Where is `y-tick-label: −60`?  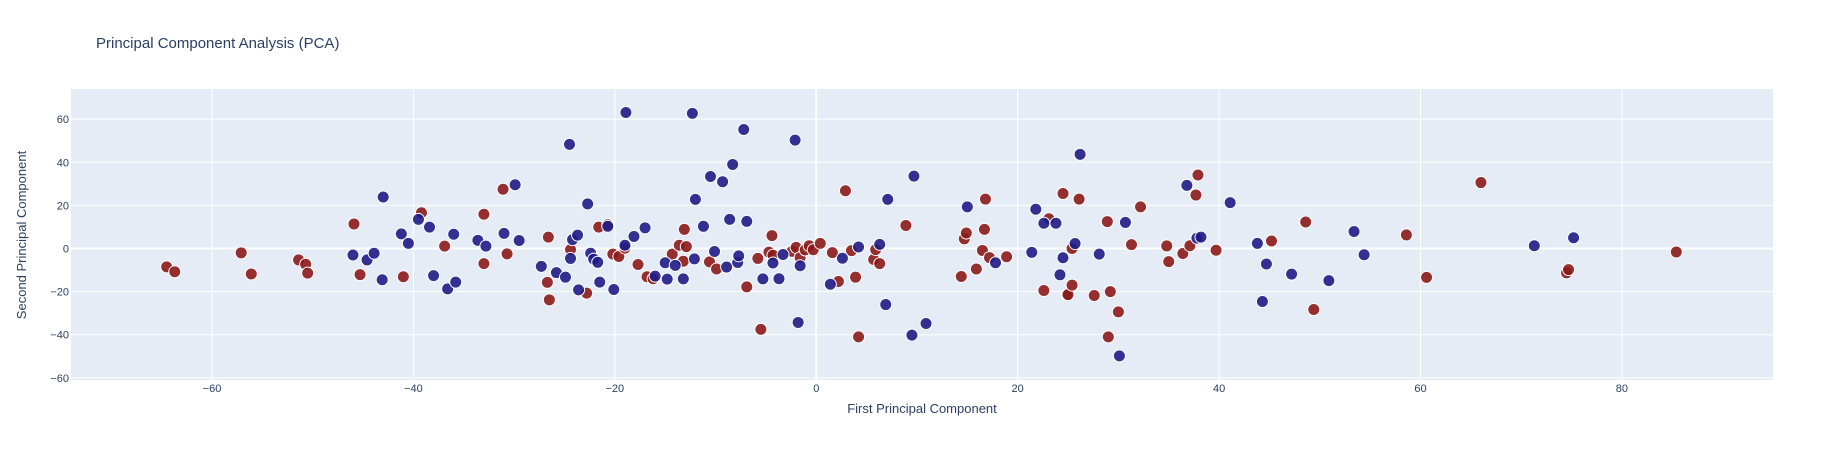
y-tick-label: −60 is located at coordinates (59, 379).